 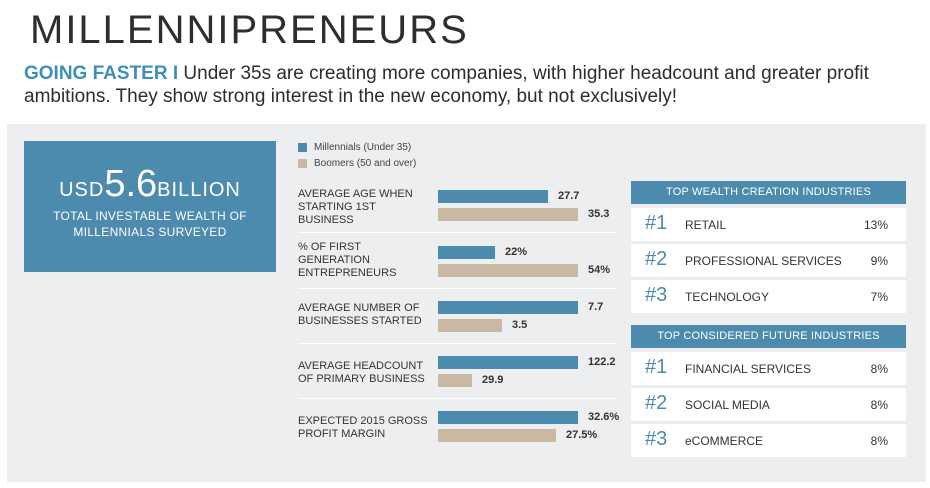 I want to click on page-title: MILLENNIPRENEURS, so click(x=249, y=30).